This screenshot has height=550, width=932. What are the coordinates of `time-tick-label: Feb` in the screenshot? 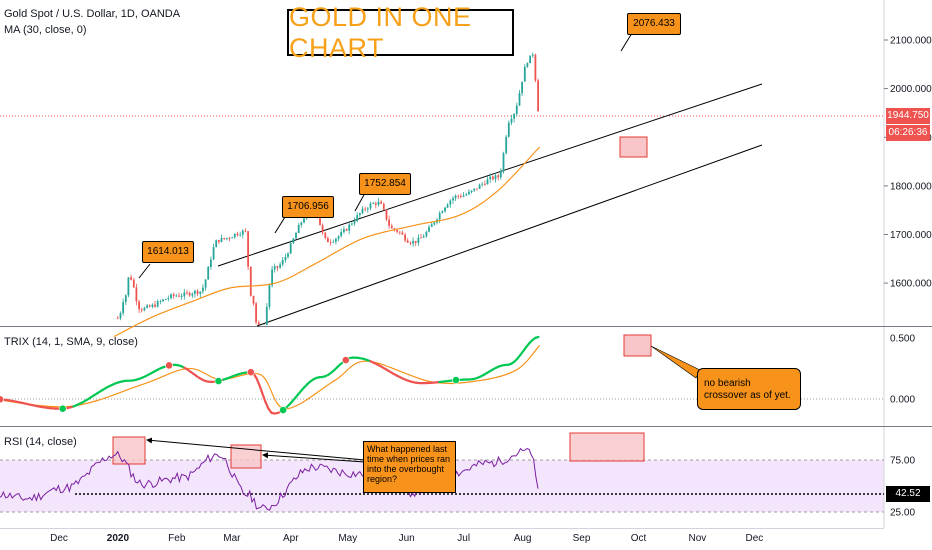 It's located at (177, 538).